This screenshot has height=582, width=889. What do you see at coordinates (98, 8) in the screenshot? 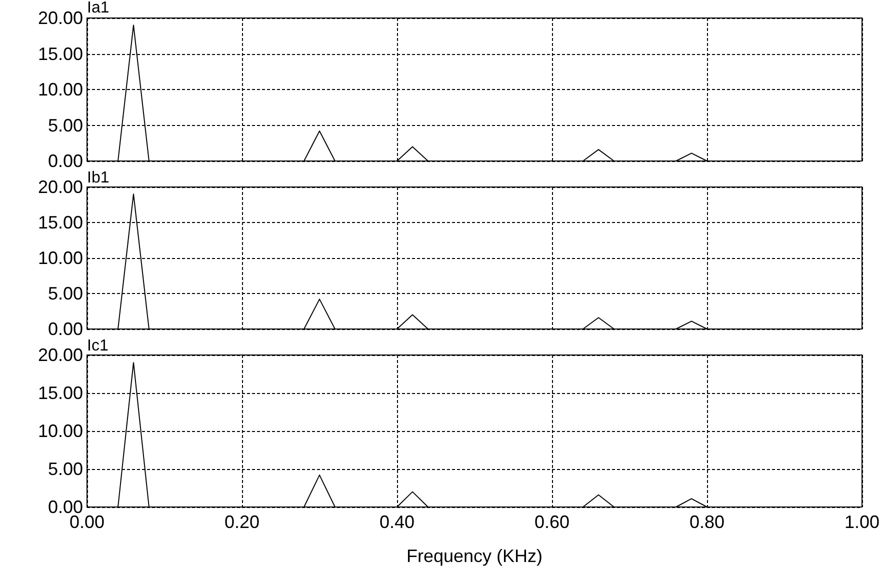
I see `chart-title: Ia1` at bounding box center [98, 8].